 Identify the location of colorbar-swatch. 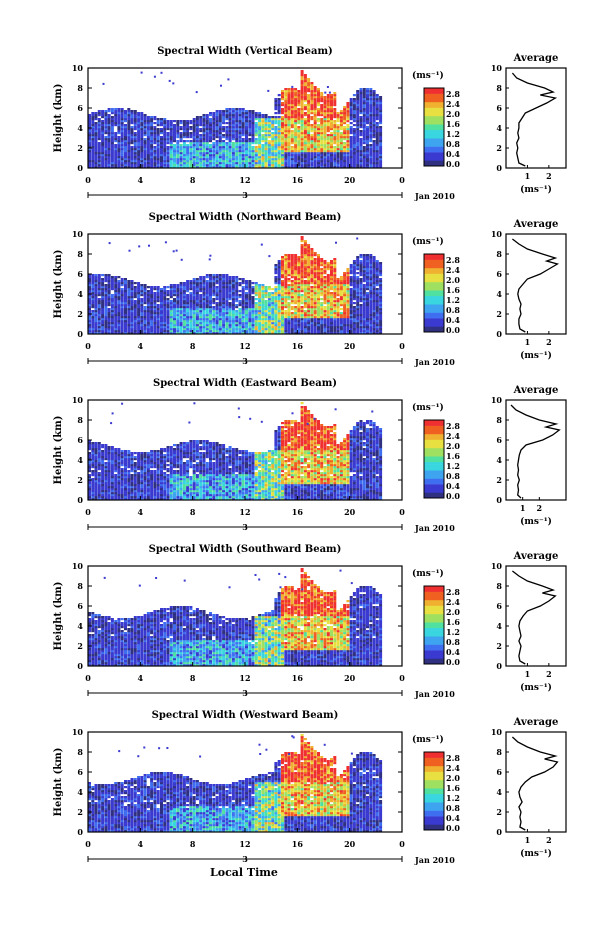
(434, 162).